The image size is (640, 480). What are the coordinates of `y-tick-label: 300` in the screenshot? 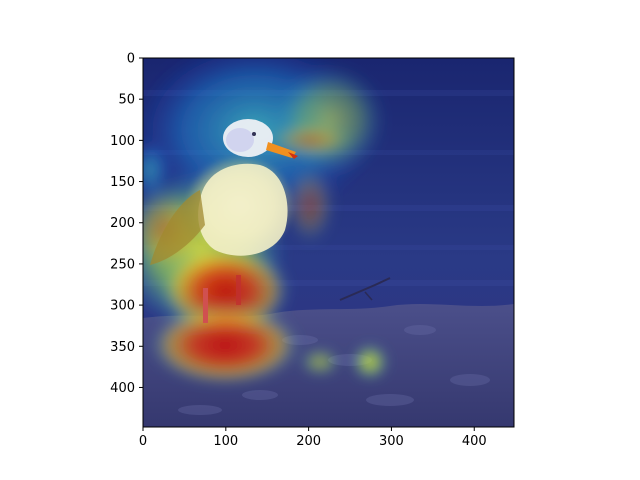 It's located at (122, 306).